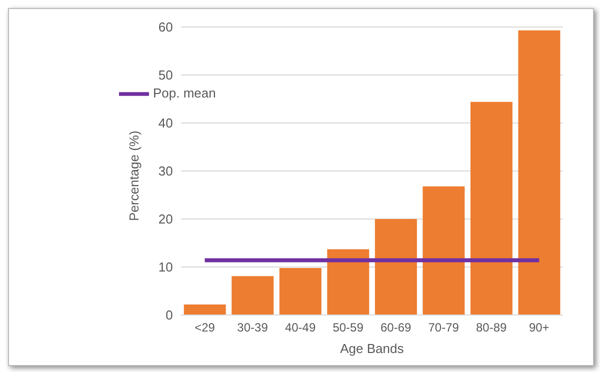 The width and height of the screenshot is (600, 372). What do you see at coordinates (300, 327) in the screenshot?
I see `x-tick-label: 40-49` at bounding box center [300, 327].